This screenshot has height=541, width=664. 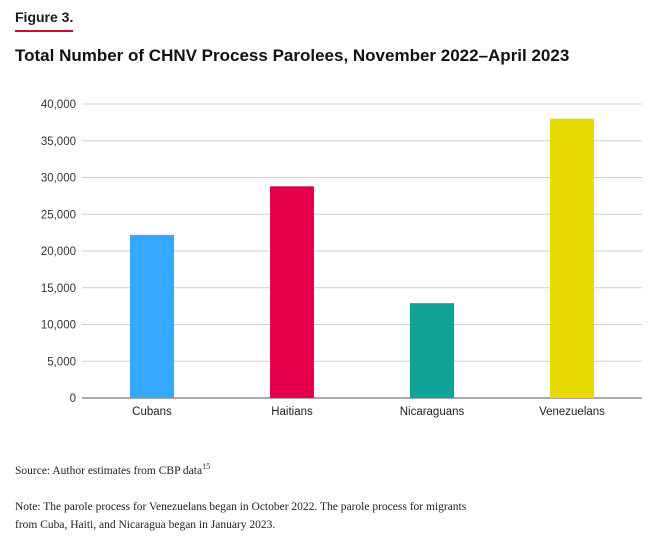 I want to click on y-tick-label: 10,000, so click(x=58, y=326).